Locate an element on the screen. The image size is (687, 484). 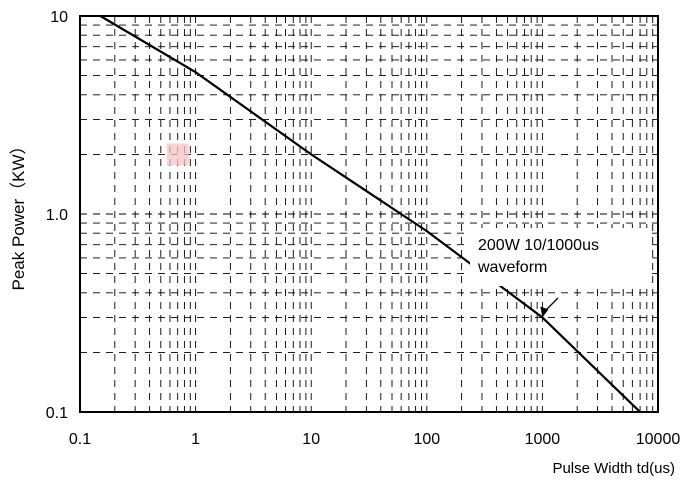
annotation-arrow-head is located at coordinates (544, 312).